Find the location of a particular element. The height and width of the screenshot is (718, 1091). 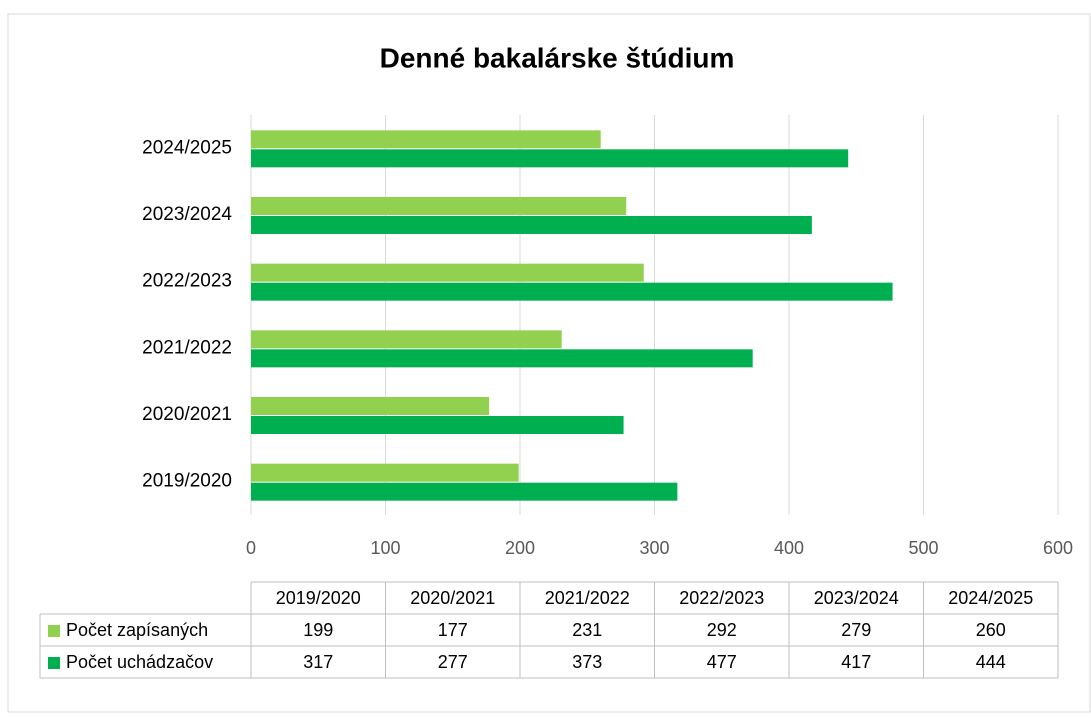

table-value: 444 is located at coordinates (991, 662).